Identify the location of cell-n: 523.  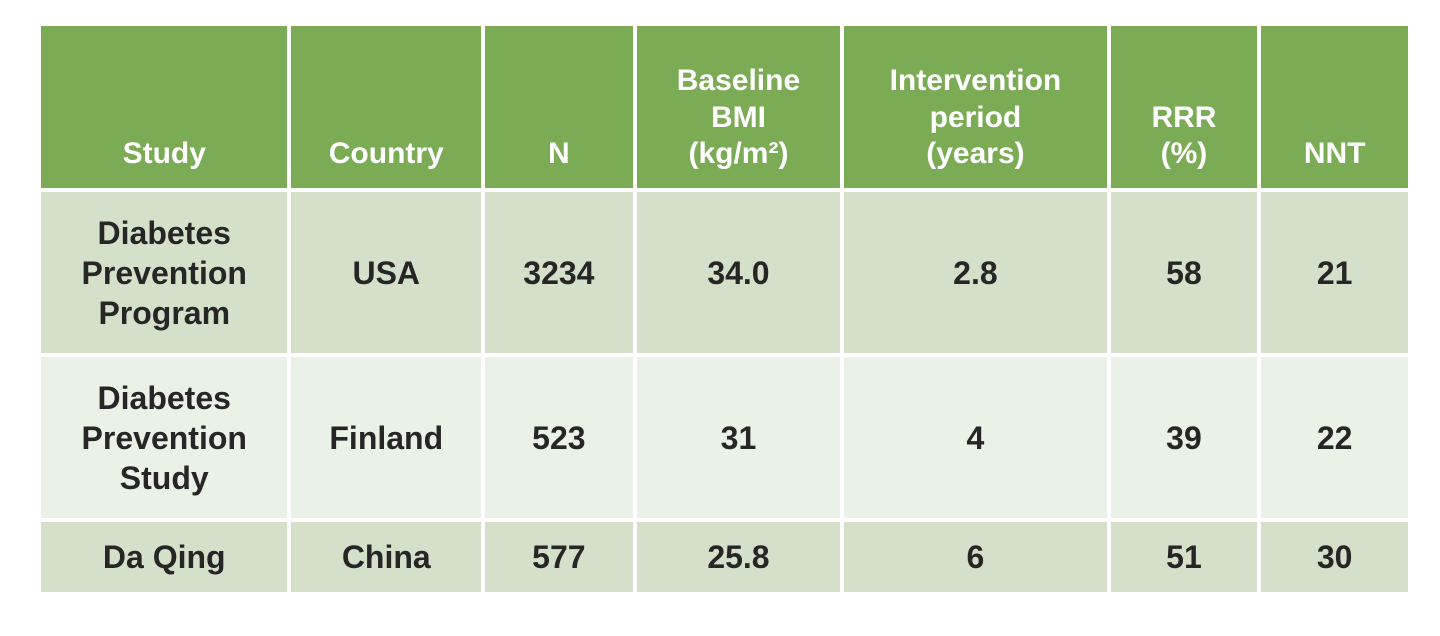
(559, 437).